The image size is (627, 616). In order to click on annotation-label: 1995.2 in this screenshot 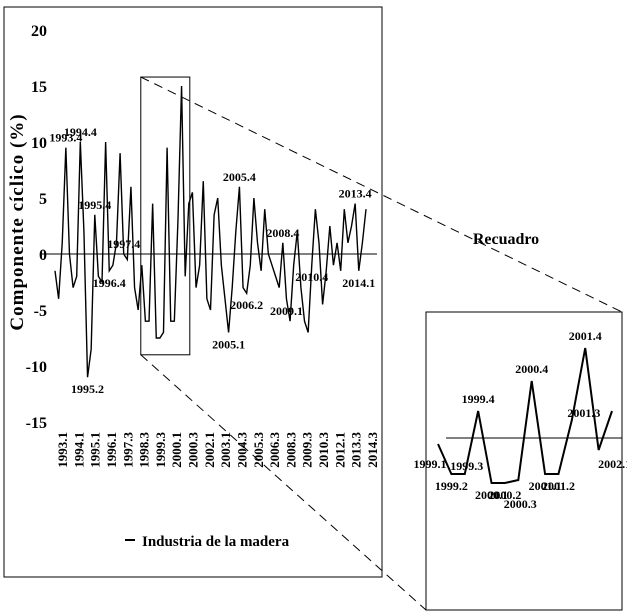, I will do `click(87, 389)`.